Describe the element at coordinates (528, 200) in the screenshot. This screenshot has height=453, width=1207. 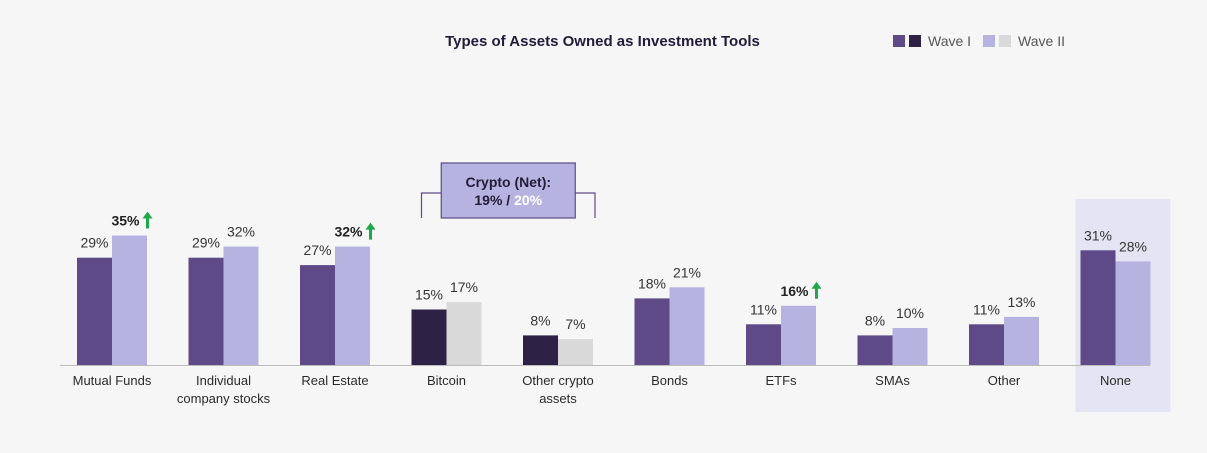
I see `crypto-net-wave2: 20%` at that location.